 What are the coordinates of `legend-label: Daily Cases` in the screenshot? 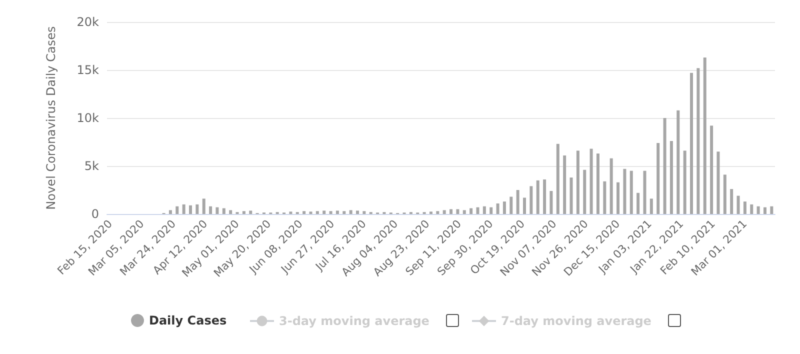 It's located at (188, 321).